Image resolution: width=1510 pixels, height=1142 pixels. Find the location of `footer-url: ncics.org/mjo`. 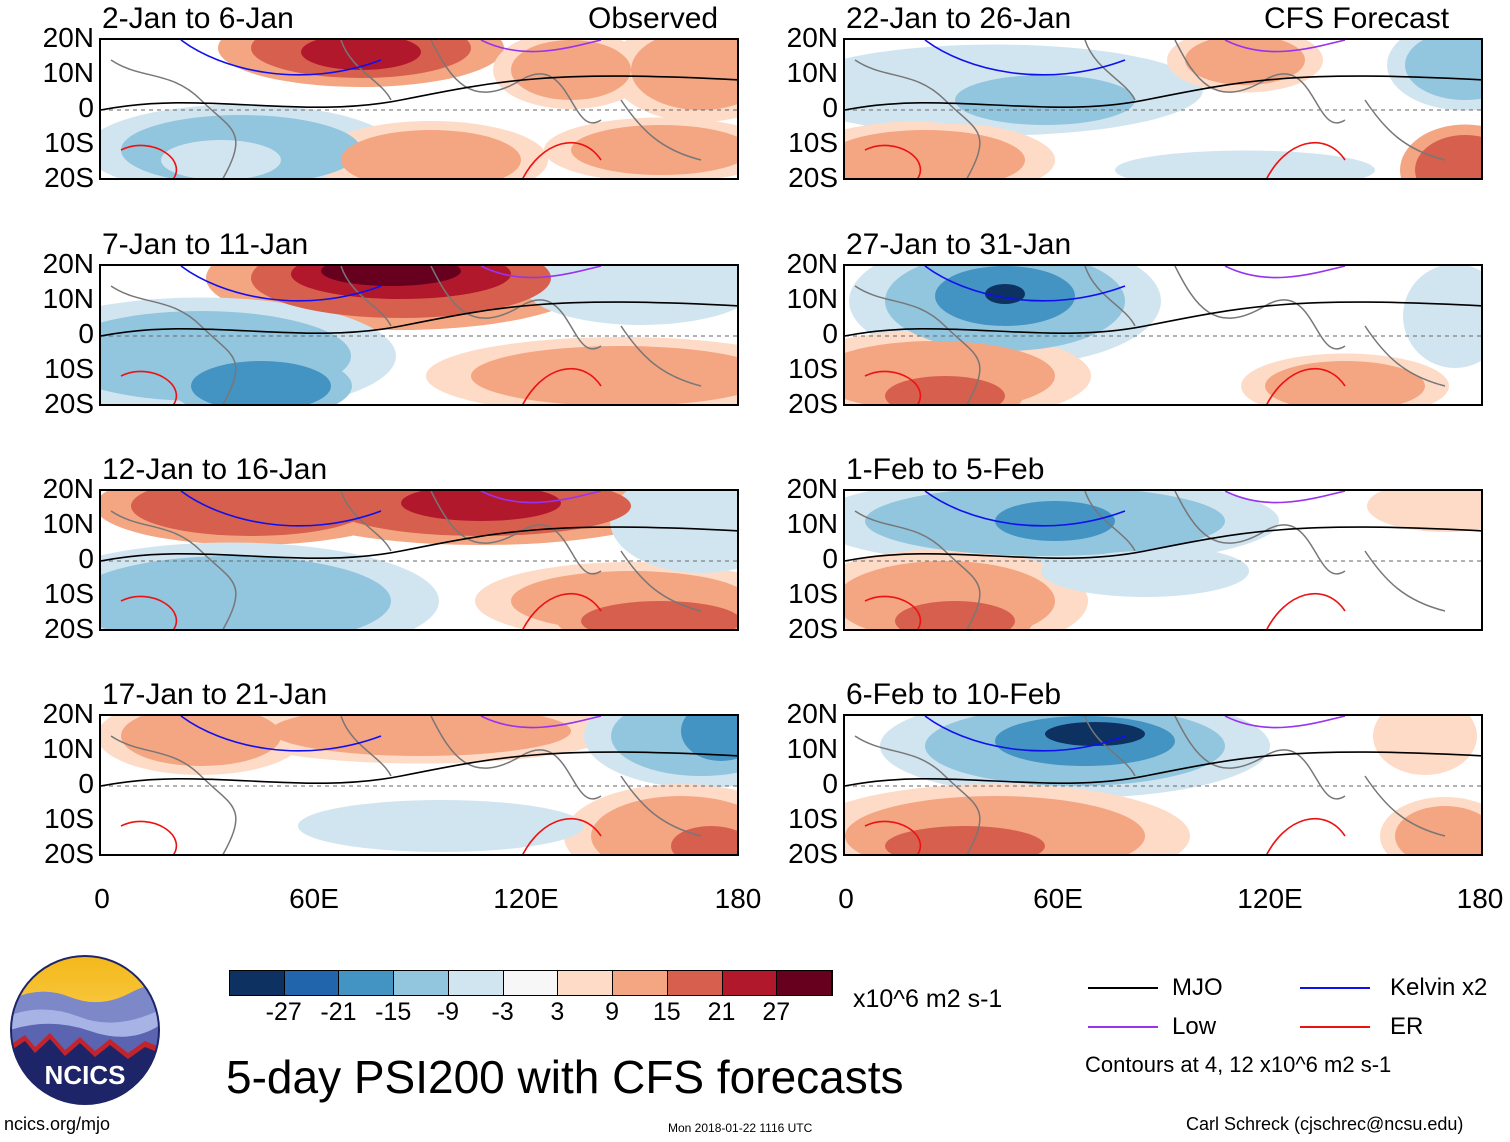

footer-url: ncics.org/mjo is located at coordinates (57, 1124).